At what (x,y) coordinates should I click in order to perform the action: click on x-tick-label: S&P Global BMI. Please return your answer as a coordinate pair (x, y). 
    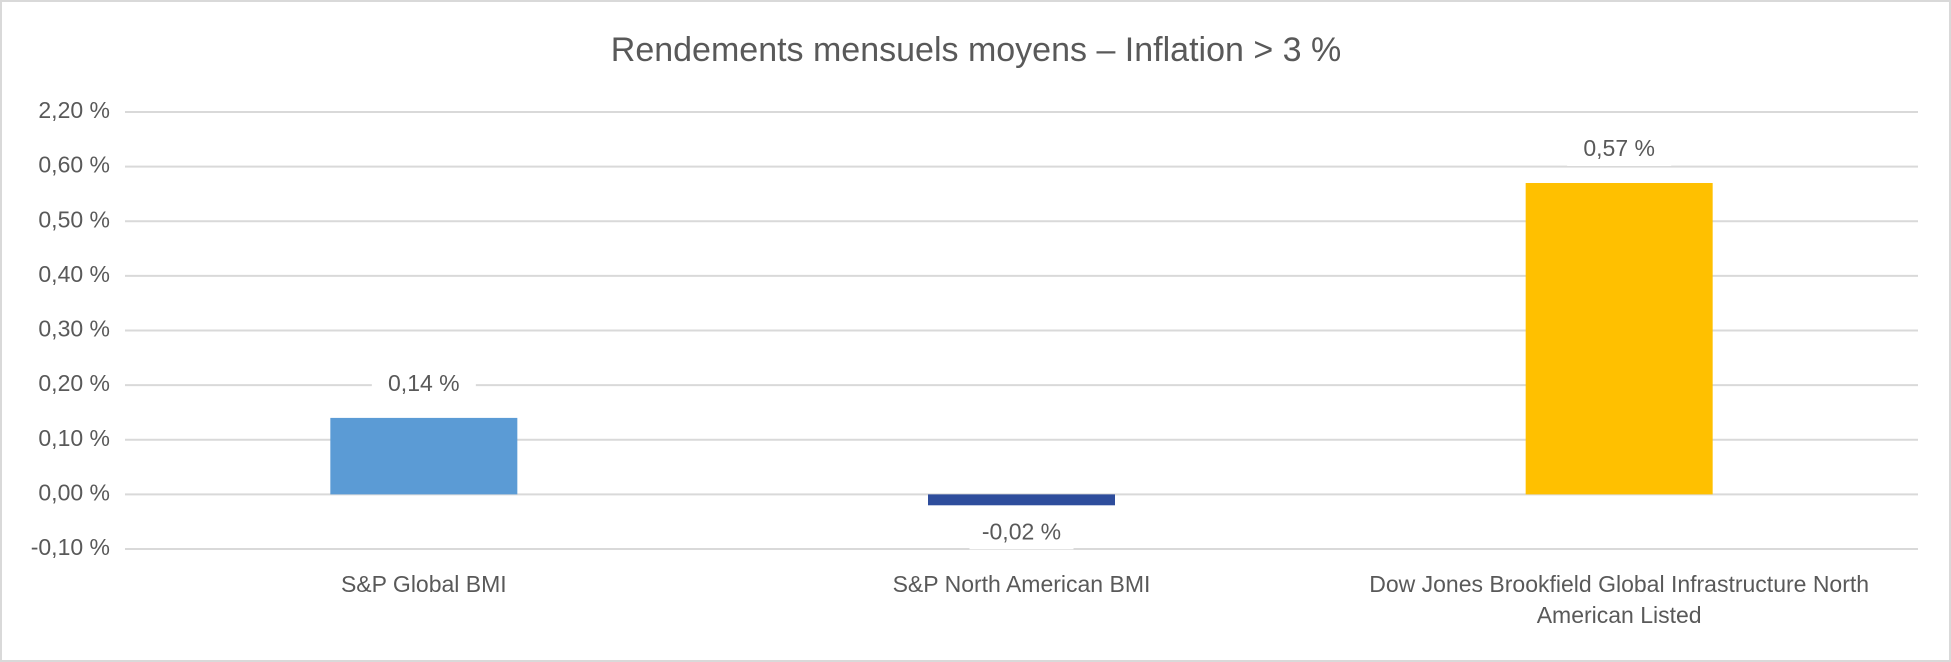
    Looking at the image, I should click on (423, 584).